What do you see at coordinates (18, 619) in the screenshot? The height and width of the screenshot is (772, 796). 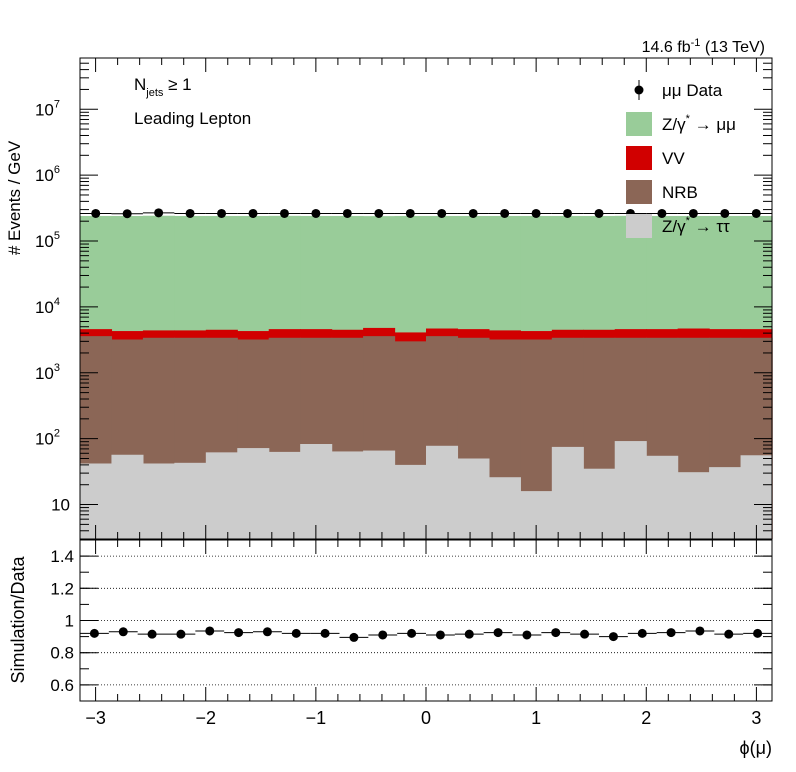 I see `bottom-y-axis-title: Simulation/Data` at bounding box center [18, 619].